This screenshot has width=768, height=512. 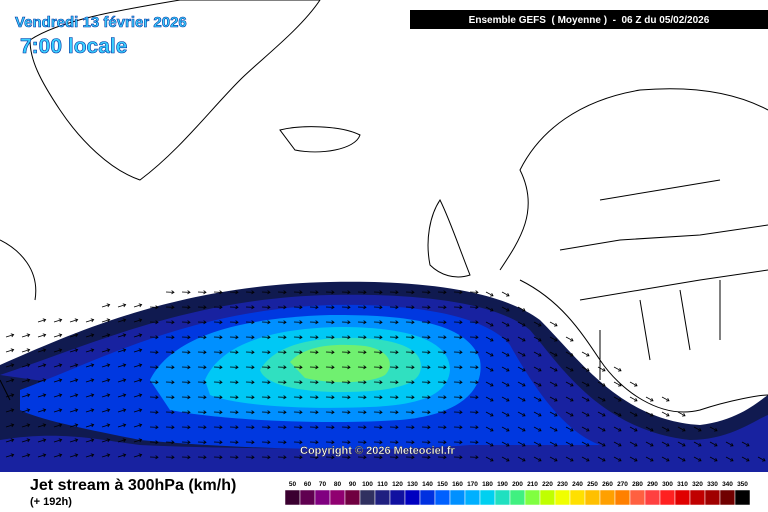 I want to click on scale-label: 90, so click(x=353, y=484).